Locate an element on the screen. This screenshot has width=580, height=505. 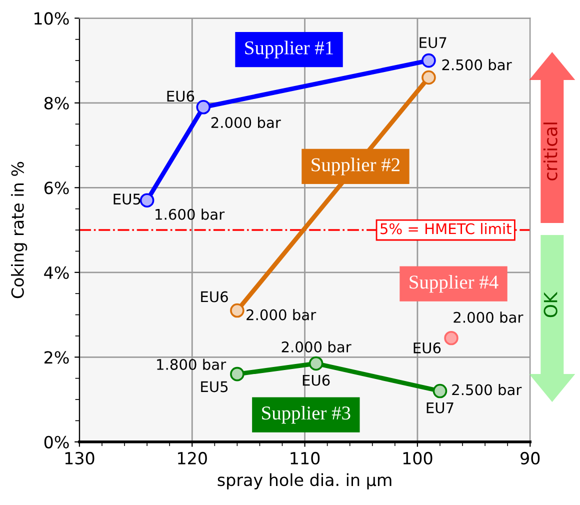
y-tick-label: 4% is located at coordinates (56, 272).